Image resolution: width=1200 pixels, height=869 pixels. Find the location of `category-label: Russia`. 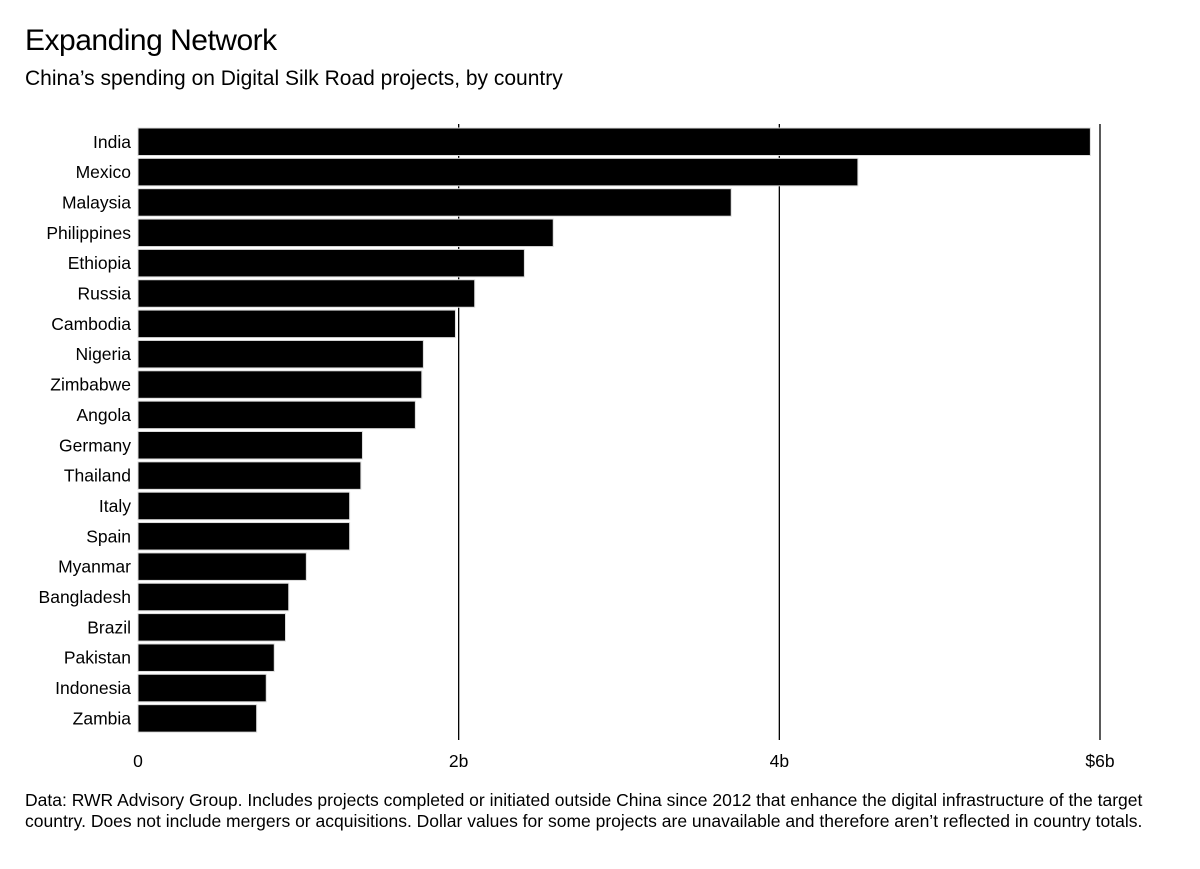

category-label: Russia is located at coordinates (105, 294).